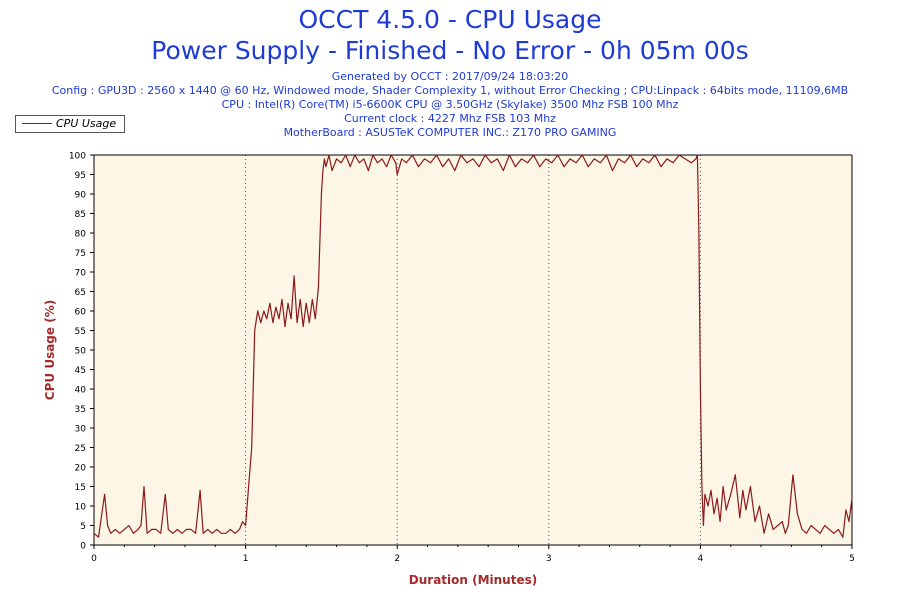 The image size is (900, 600). I want to click on y-tick-label: 75, so click(80, 254).